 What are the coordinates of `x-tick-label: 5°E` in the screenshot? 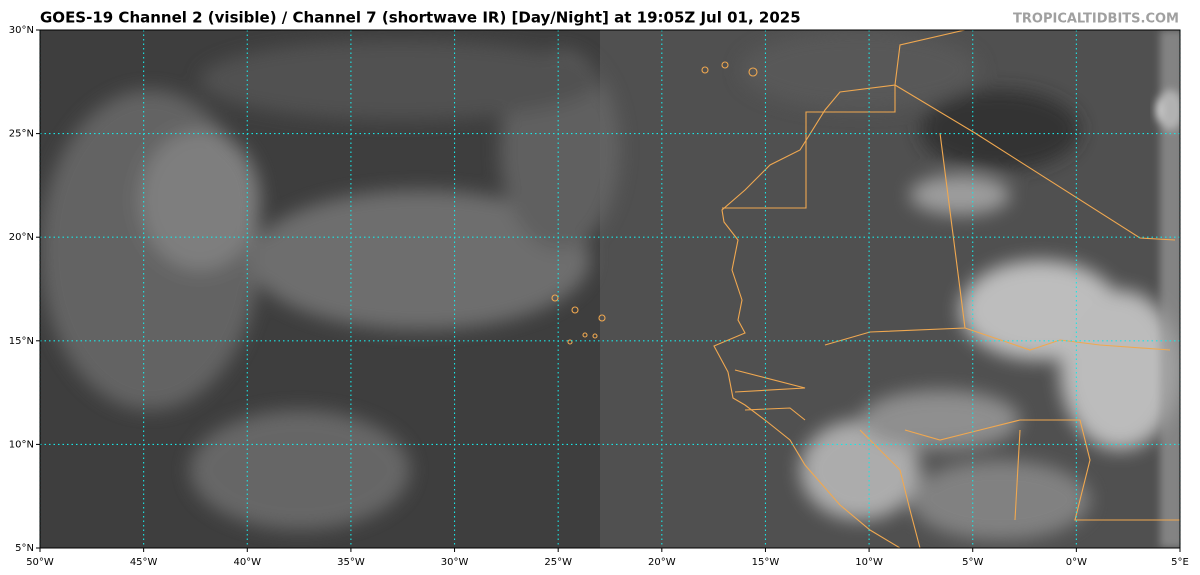 It's located at (1180, 562).